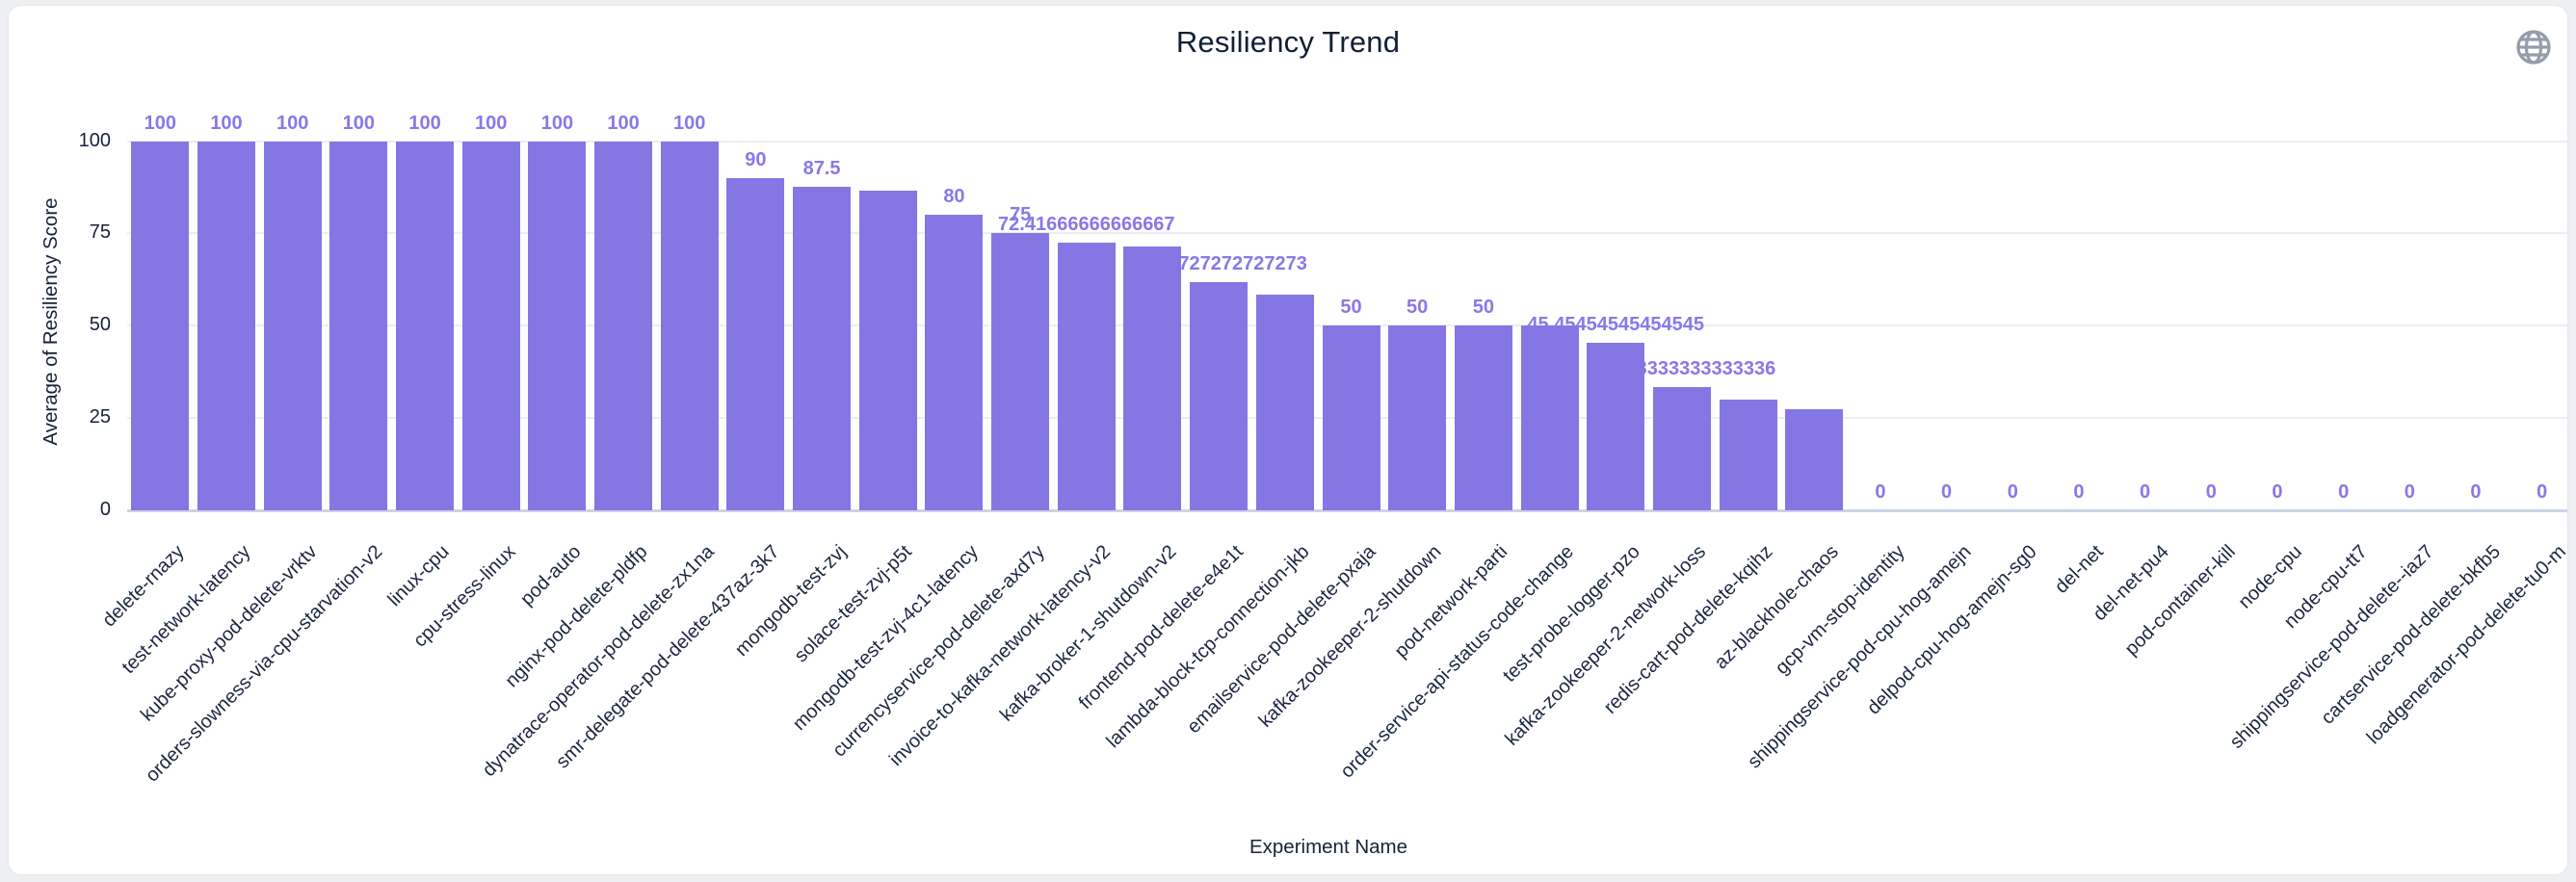 Image resolution: width=2576 pixels, height=882 pixels. I want to click on x-tick-label: gcp-vm-stop-identity, so click(1840, 610).